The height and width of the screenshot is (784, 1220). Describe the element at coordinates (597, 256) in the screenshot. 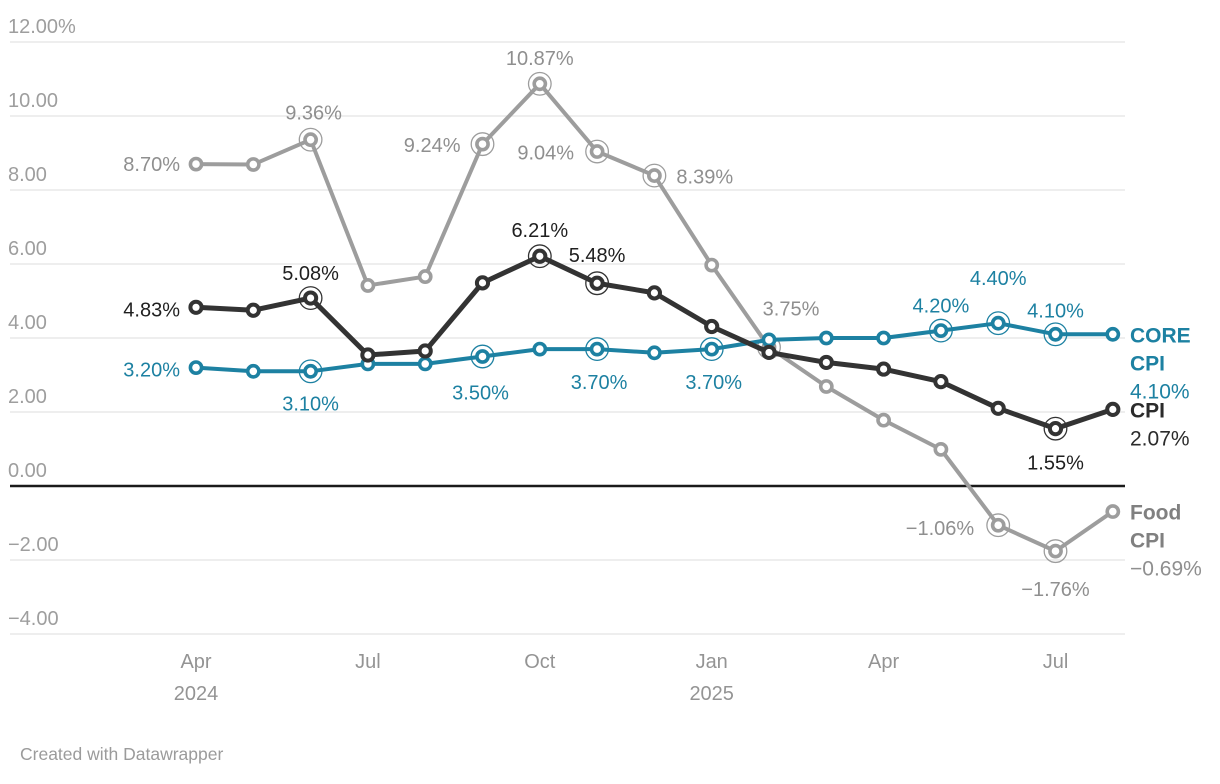

I see `value-label-cpi: 5.48%` at that location.